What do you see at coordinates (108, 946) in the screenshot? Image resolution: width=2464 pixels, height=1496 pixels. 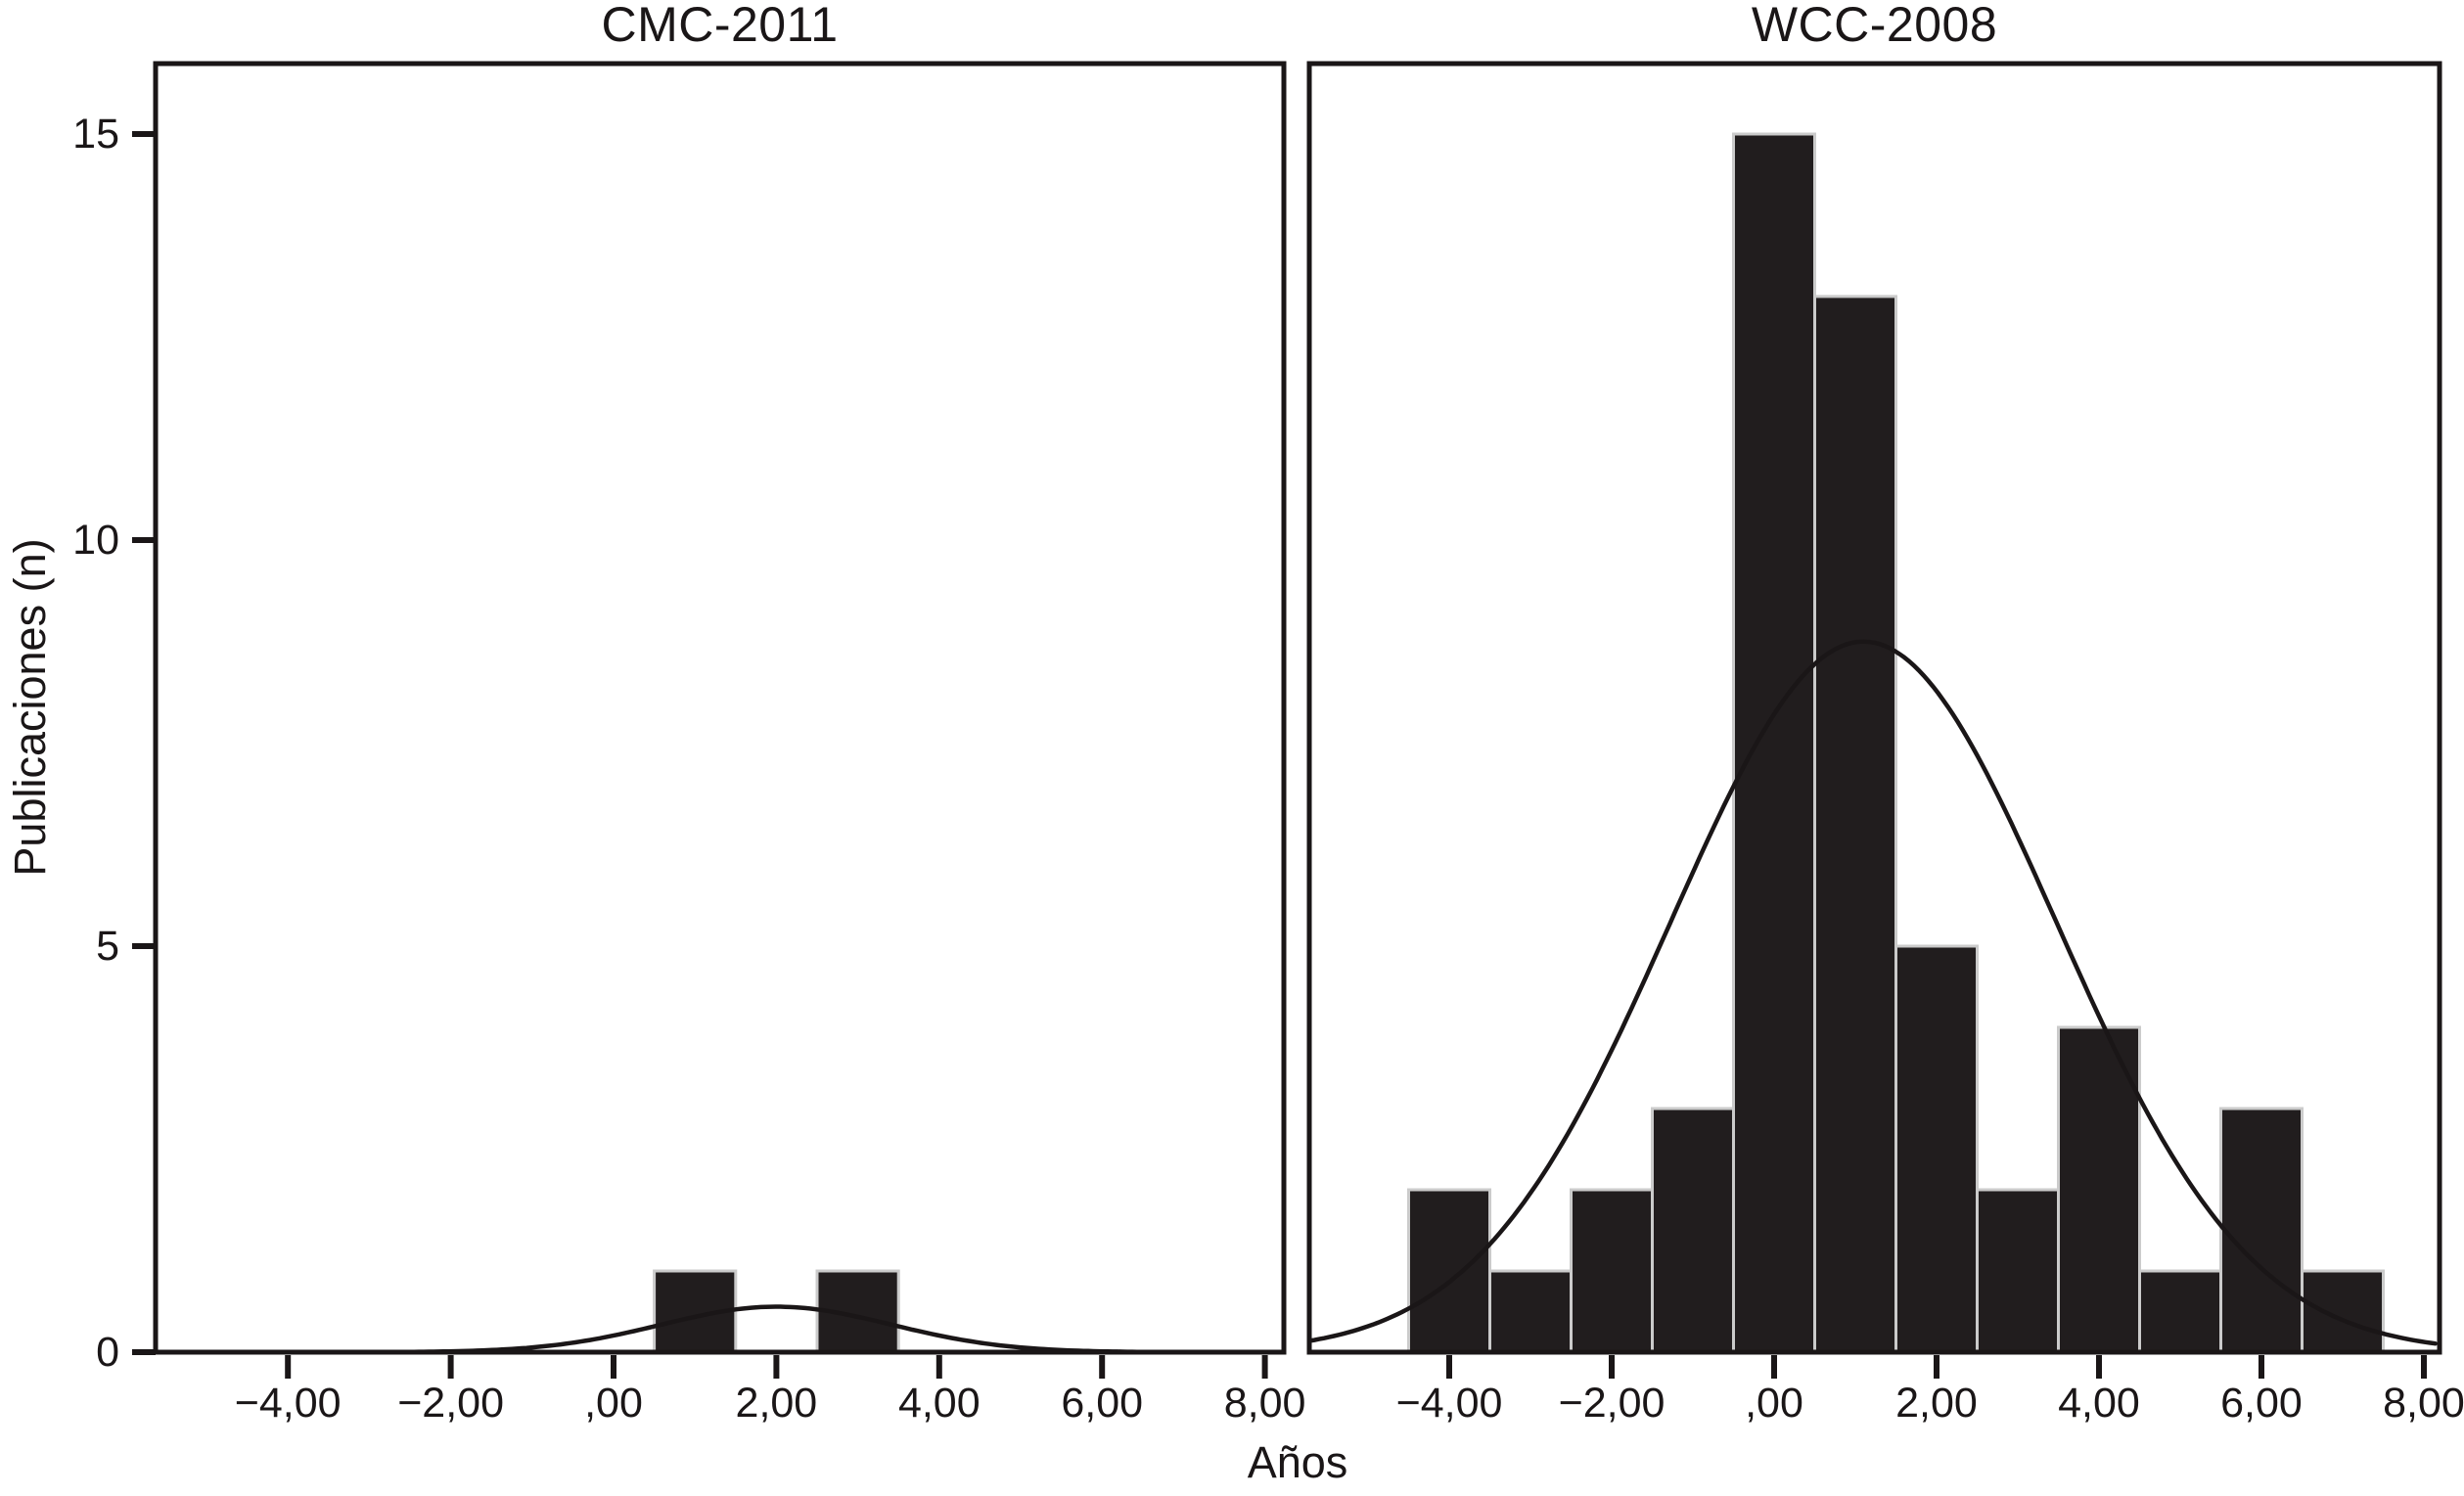 I see `y-tick-label: 5` at bounding box center [108, 946].